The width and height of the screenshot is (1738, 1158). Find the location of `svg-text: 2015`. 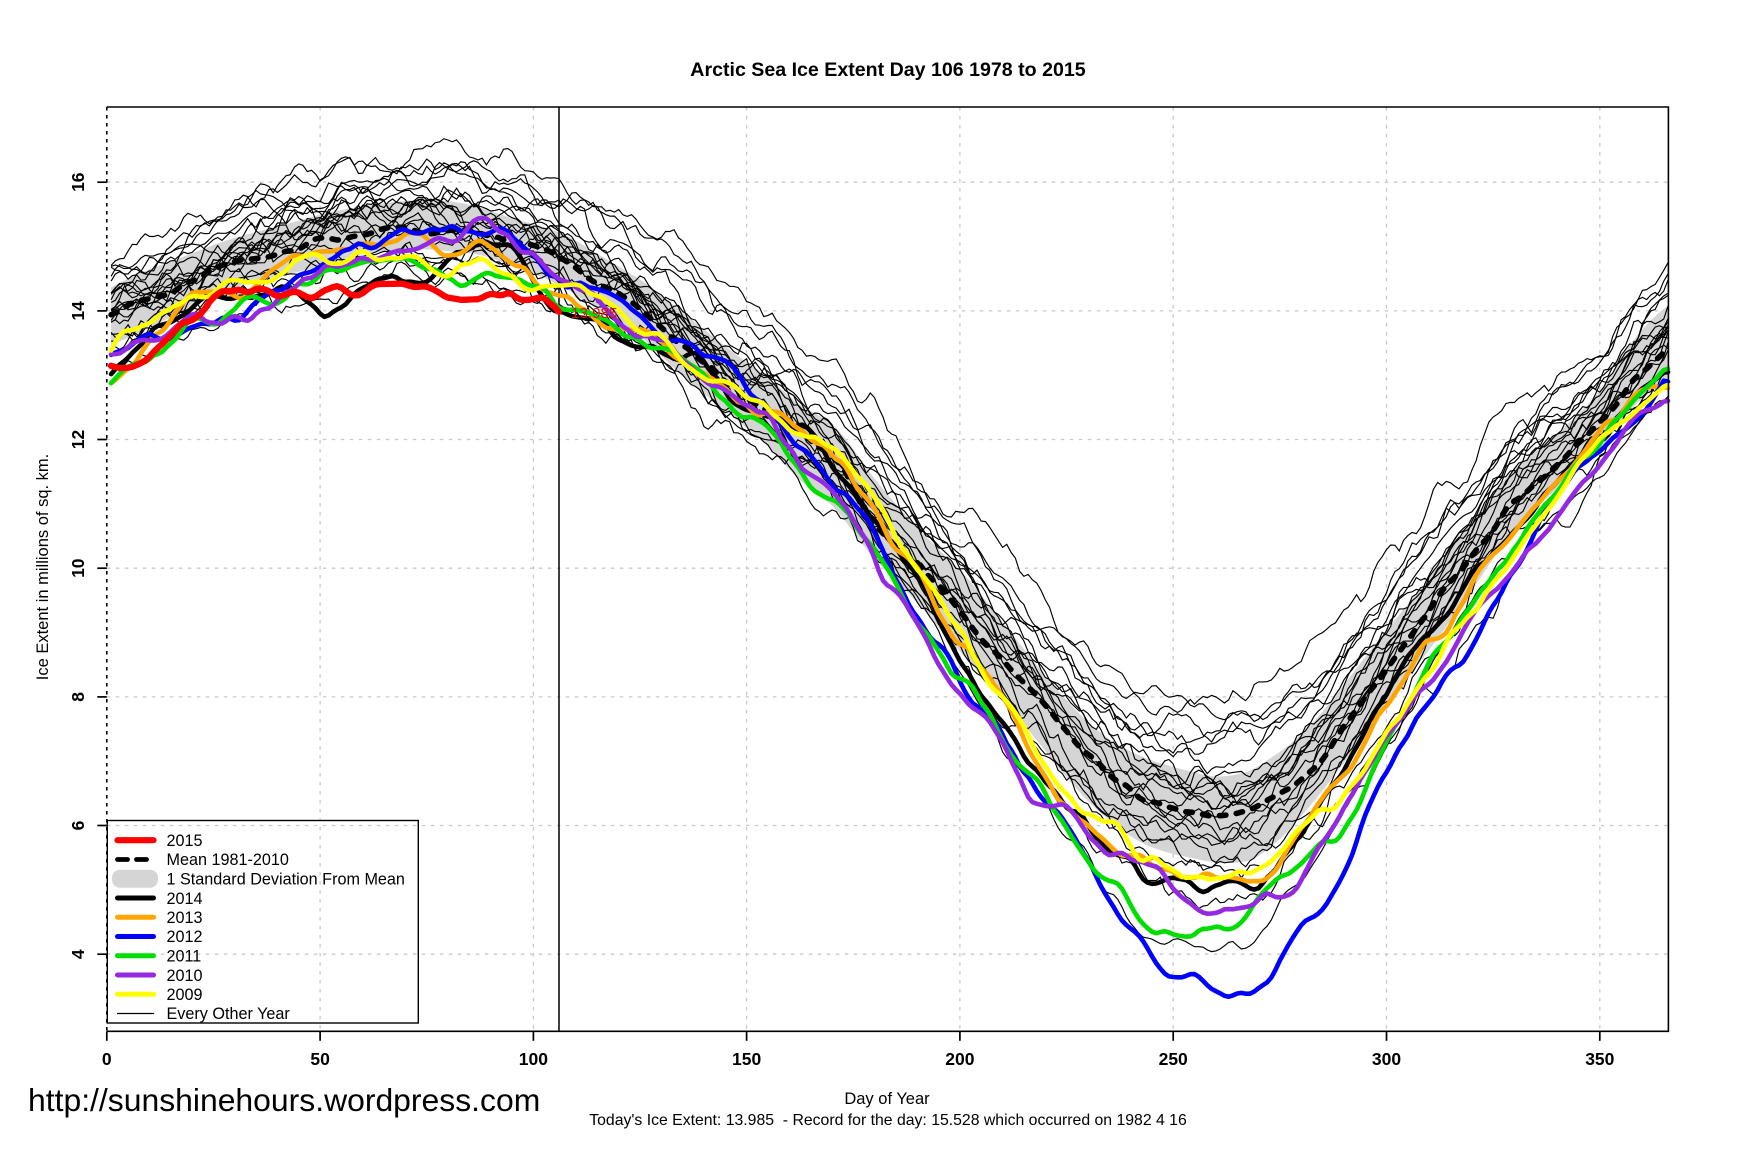

svg-text: 2015 is located at coordinates (185, 841).